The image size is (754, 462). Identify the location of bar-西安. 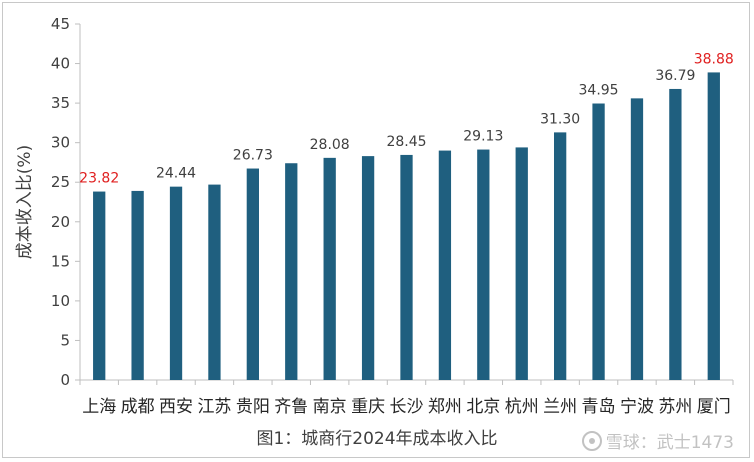
(176, 283).